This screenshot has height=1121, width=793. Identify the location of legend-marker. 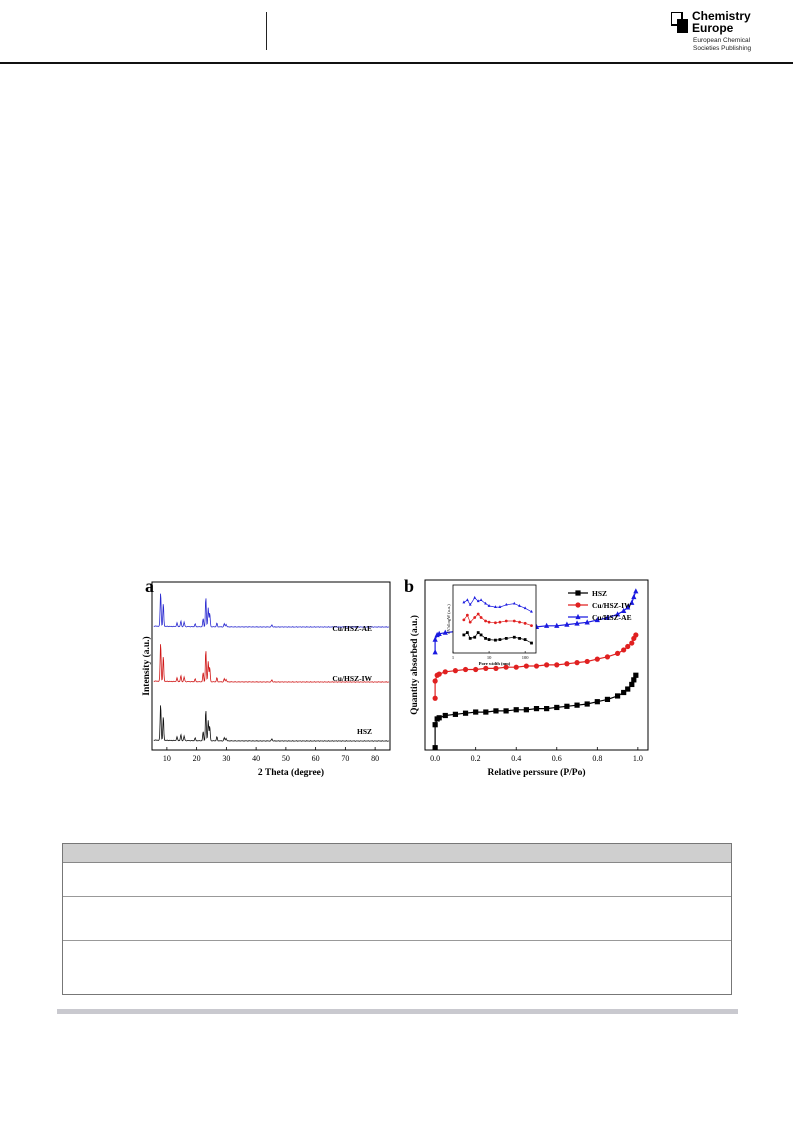
(578, 605).